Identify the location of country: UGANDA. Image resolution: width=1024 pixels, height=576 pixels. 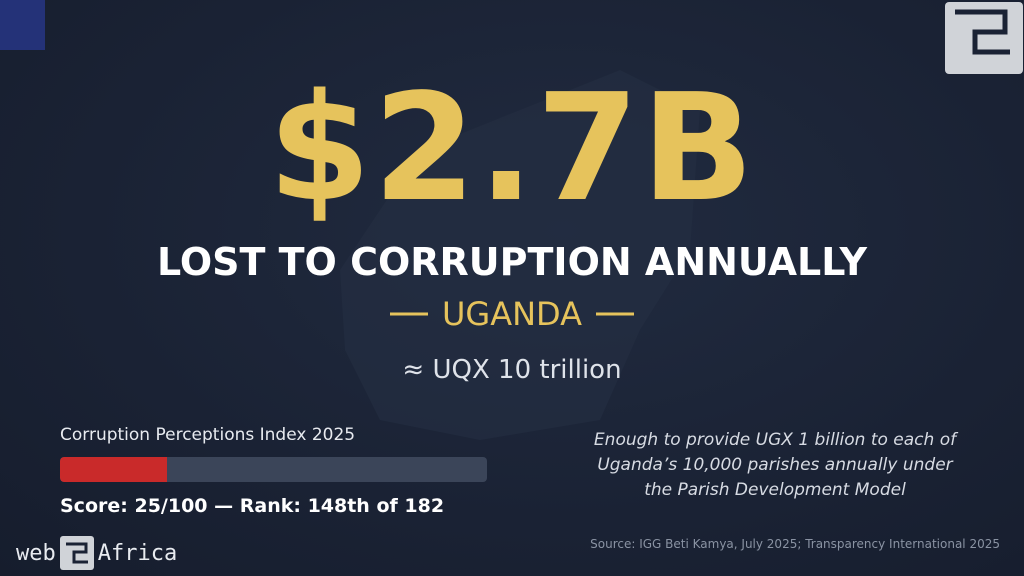
(511, 314).